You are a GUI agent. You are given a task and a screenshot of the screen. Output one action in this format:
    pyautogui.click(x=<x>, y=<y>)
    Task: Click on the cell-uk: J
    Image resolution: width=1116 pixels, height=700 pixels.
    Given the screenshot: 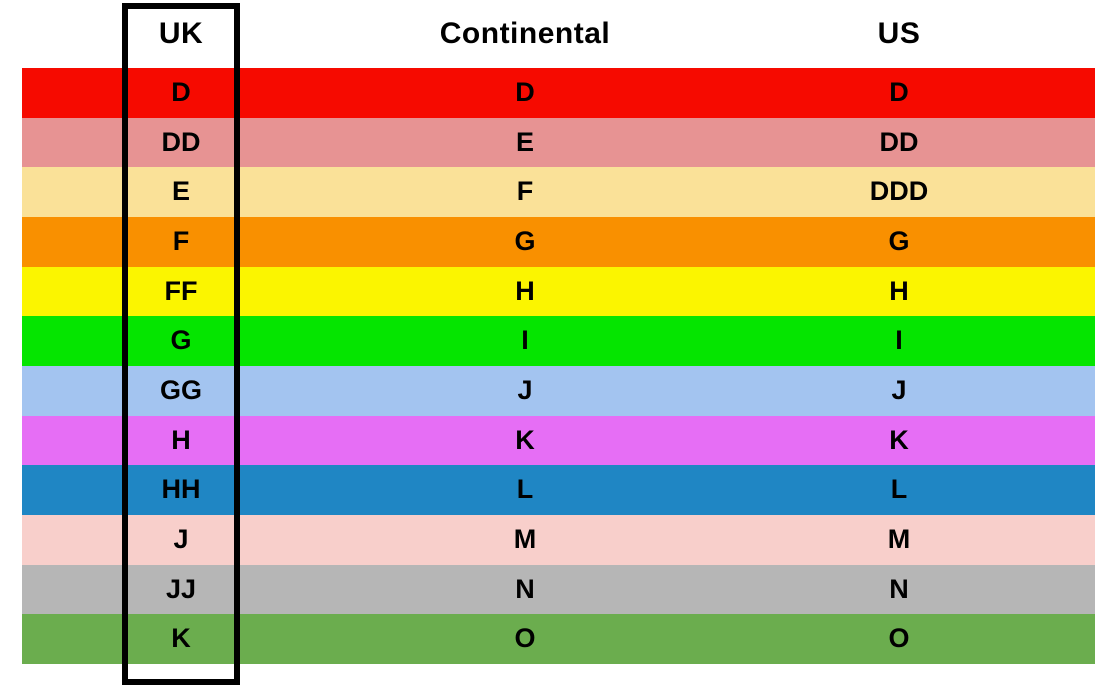 What is the action you would take?
    pyautogui.click(x=181, y=538)
    